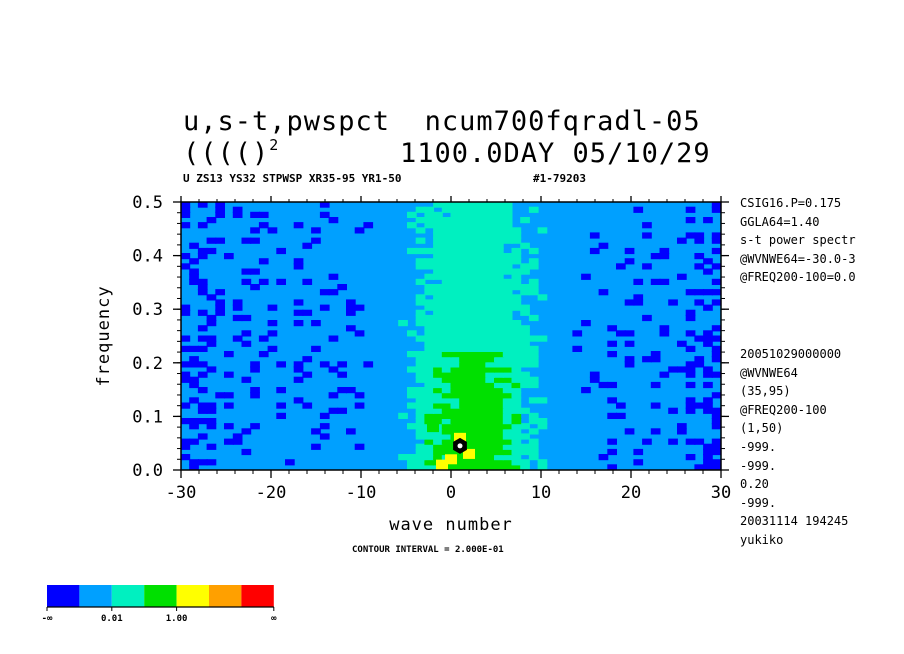  What do you see at coordinates (791, 354) in the screenshot?
I see `info-bottom-line: 20051029000000` at bounding box center [791, 354].